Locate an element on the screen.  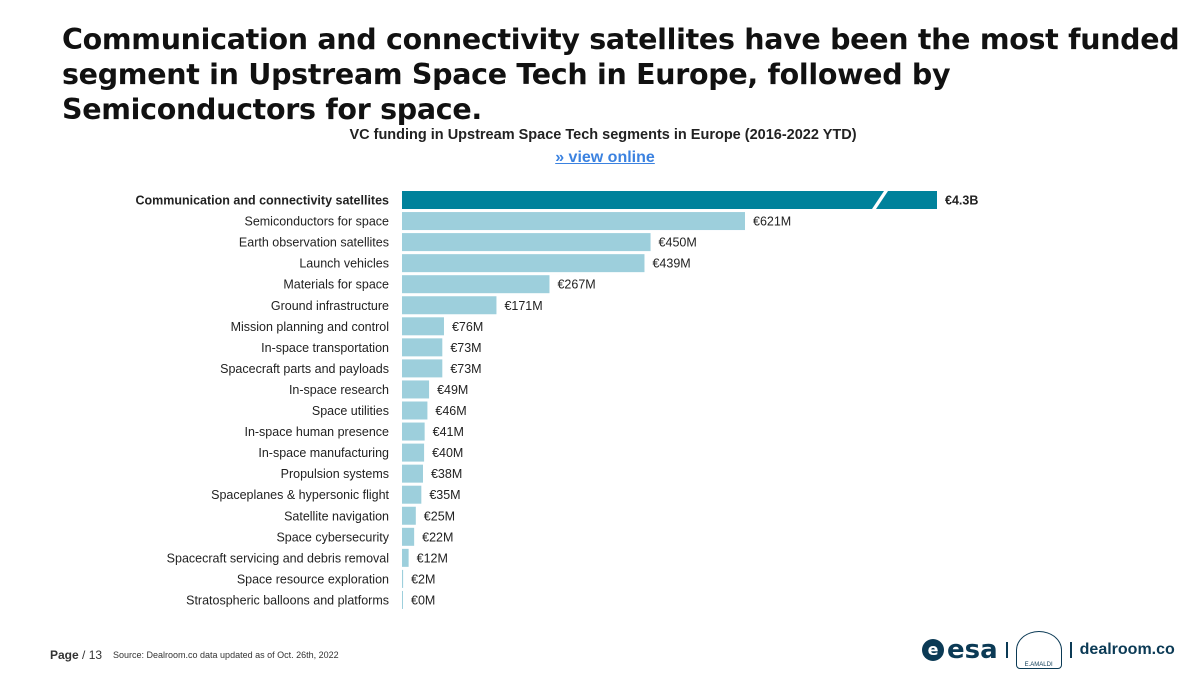
category-label: In-space human presence is located at coordinates (316, 432).